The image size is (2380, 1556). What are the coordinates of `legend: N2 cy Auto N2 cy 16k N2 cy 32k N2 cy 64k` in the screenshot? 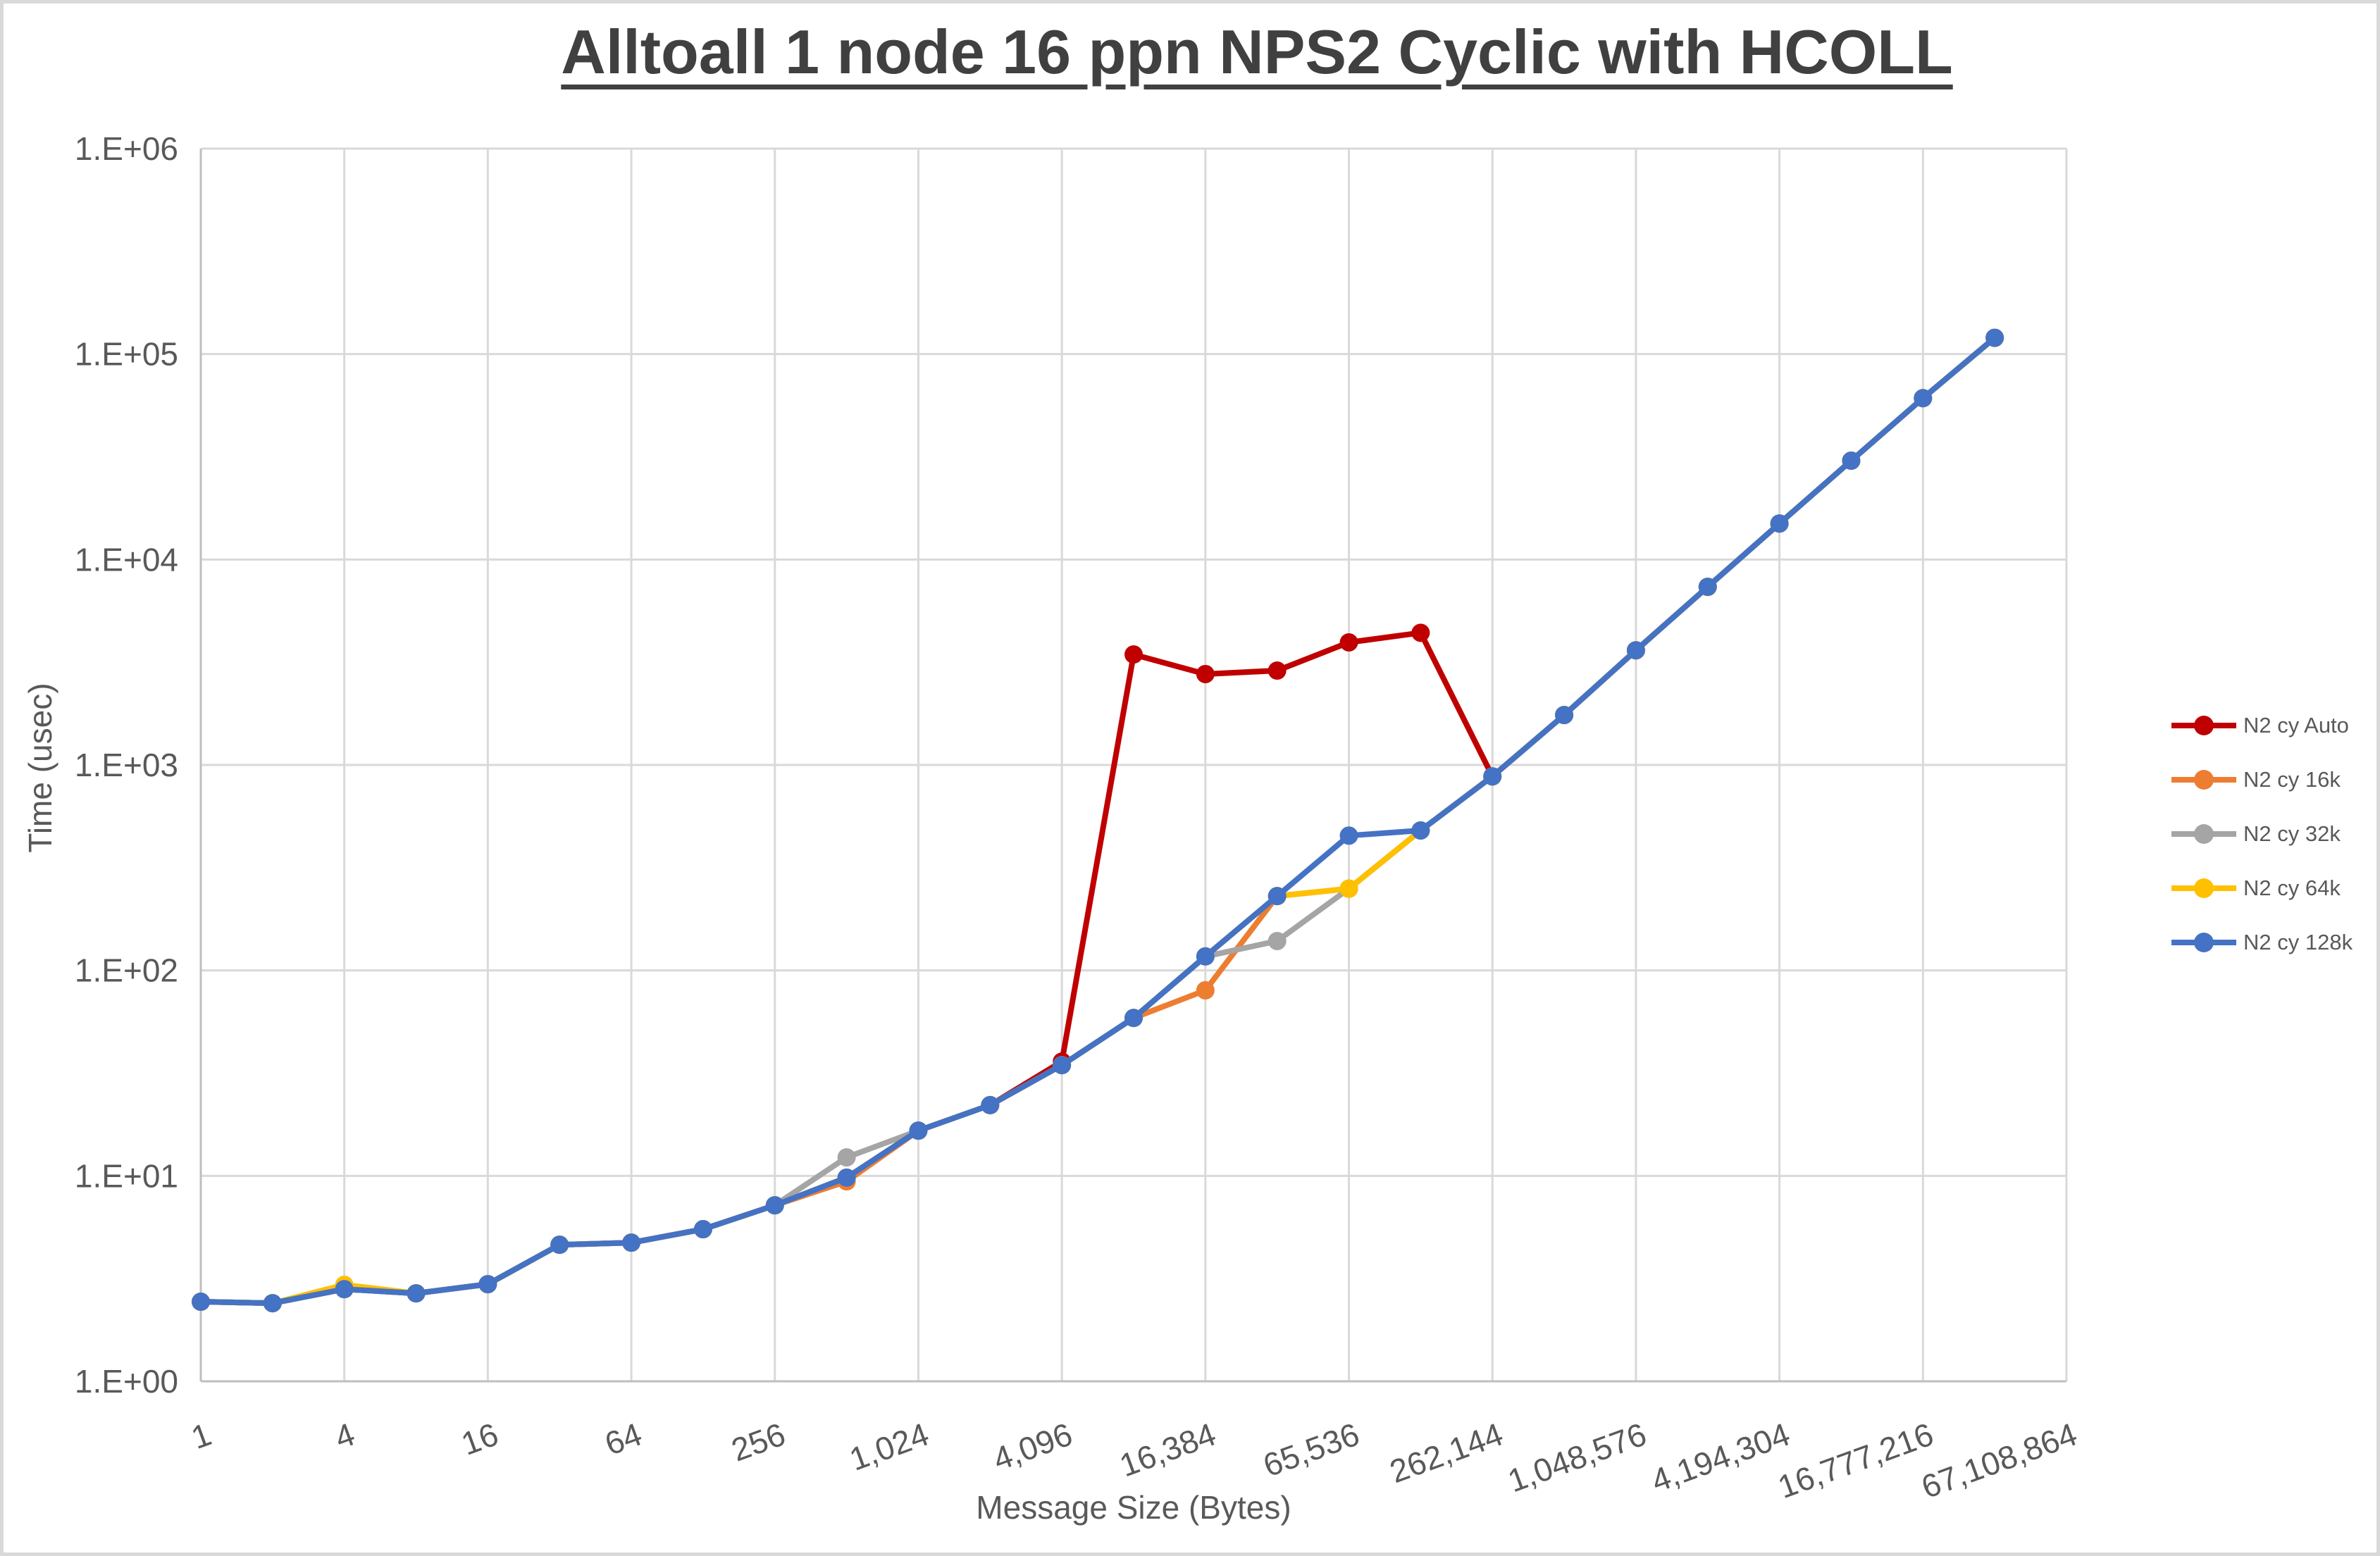 It's located at (2261, 833).